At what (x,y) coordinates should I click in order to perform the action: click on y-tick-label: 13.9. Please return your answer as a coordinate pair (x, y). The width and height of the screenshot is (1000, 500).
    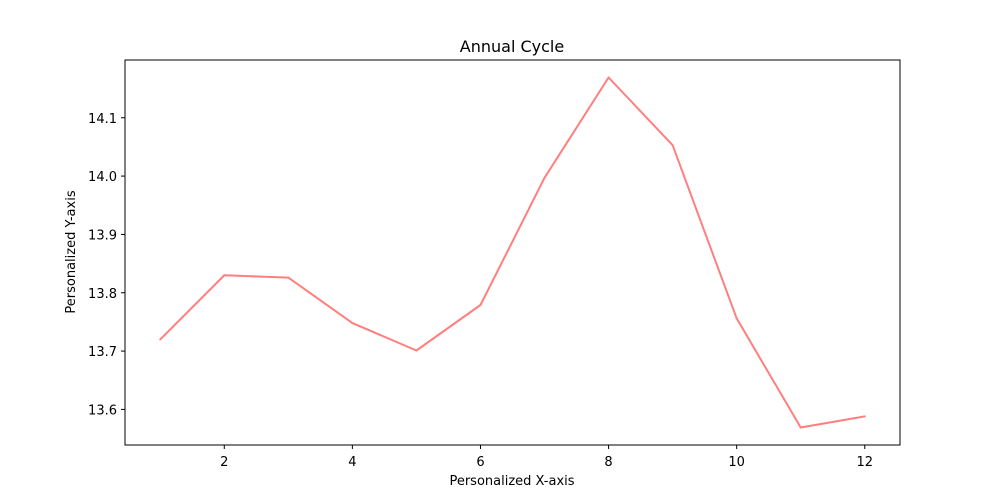
    Looking at the image, I should click on (102, 235).